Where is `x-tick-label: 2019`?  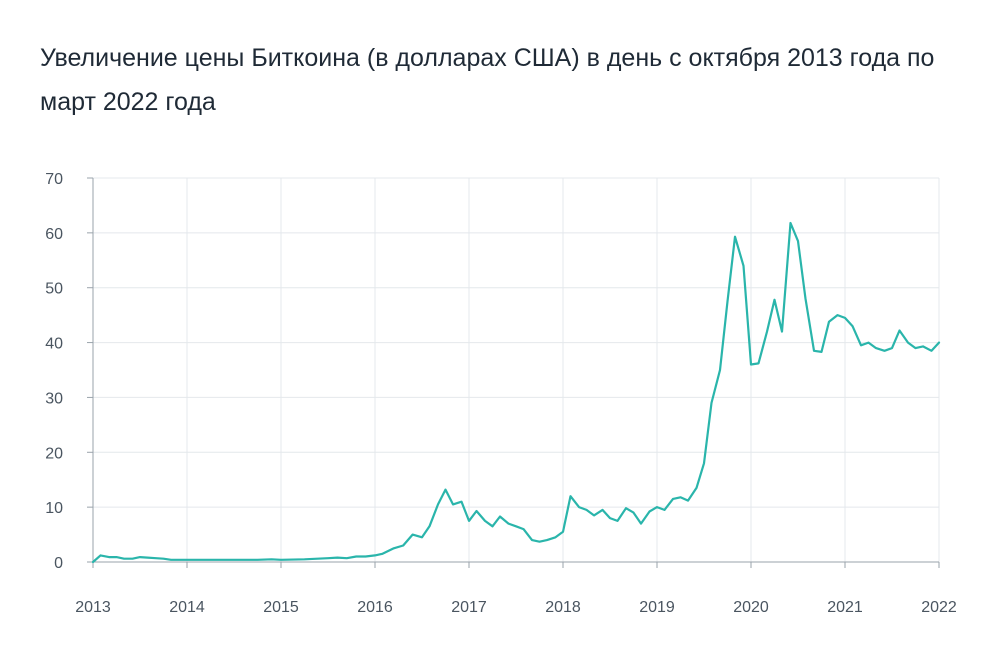 x-tick-label: 2019 is located at coordinates (657, 607).